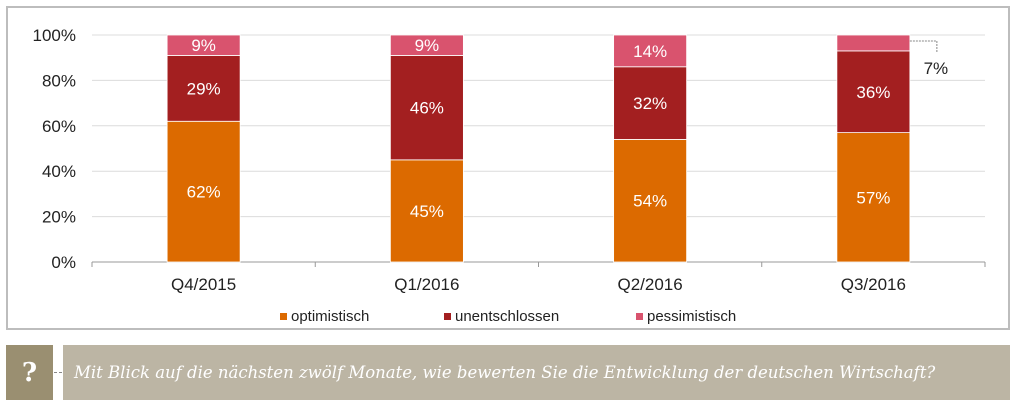  What do you see at coordinates (426, 284) in the screenshot?
I see `x-tick-label: Q1/2016` at bounding box center [426, 284].